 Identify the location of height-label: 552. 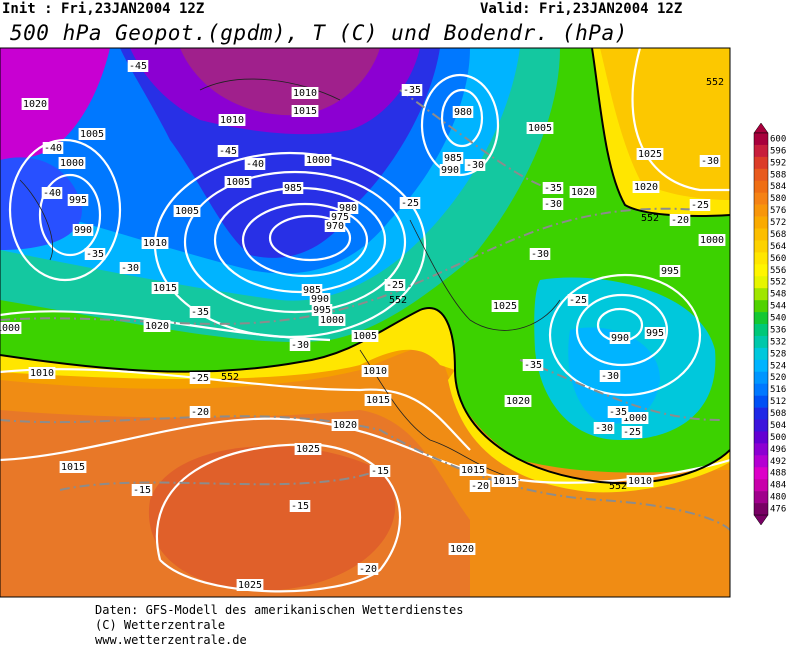
(715, 82).